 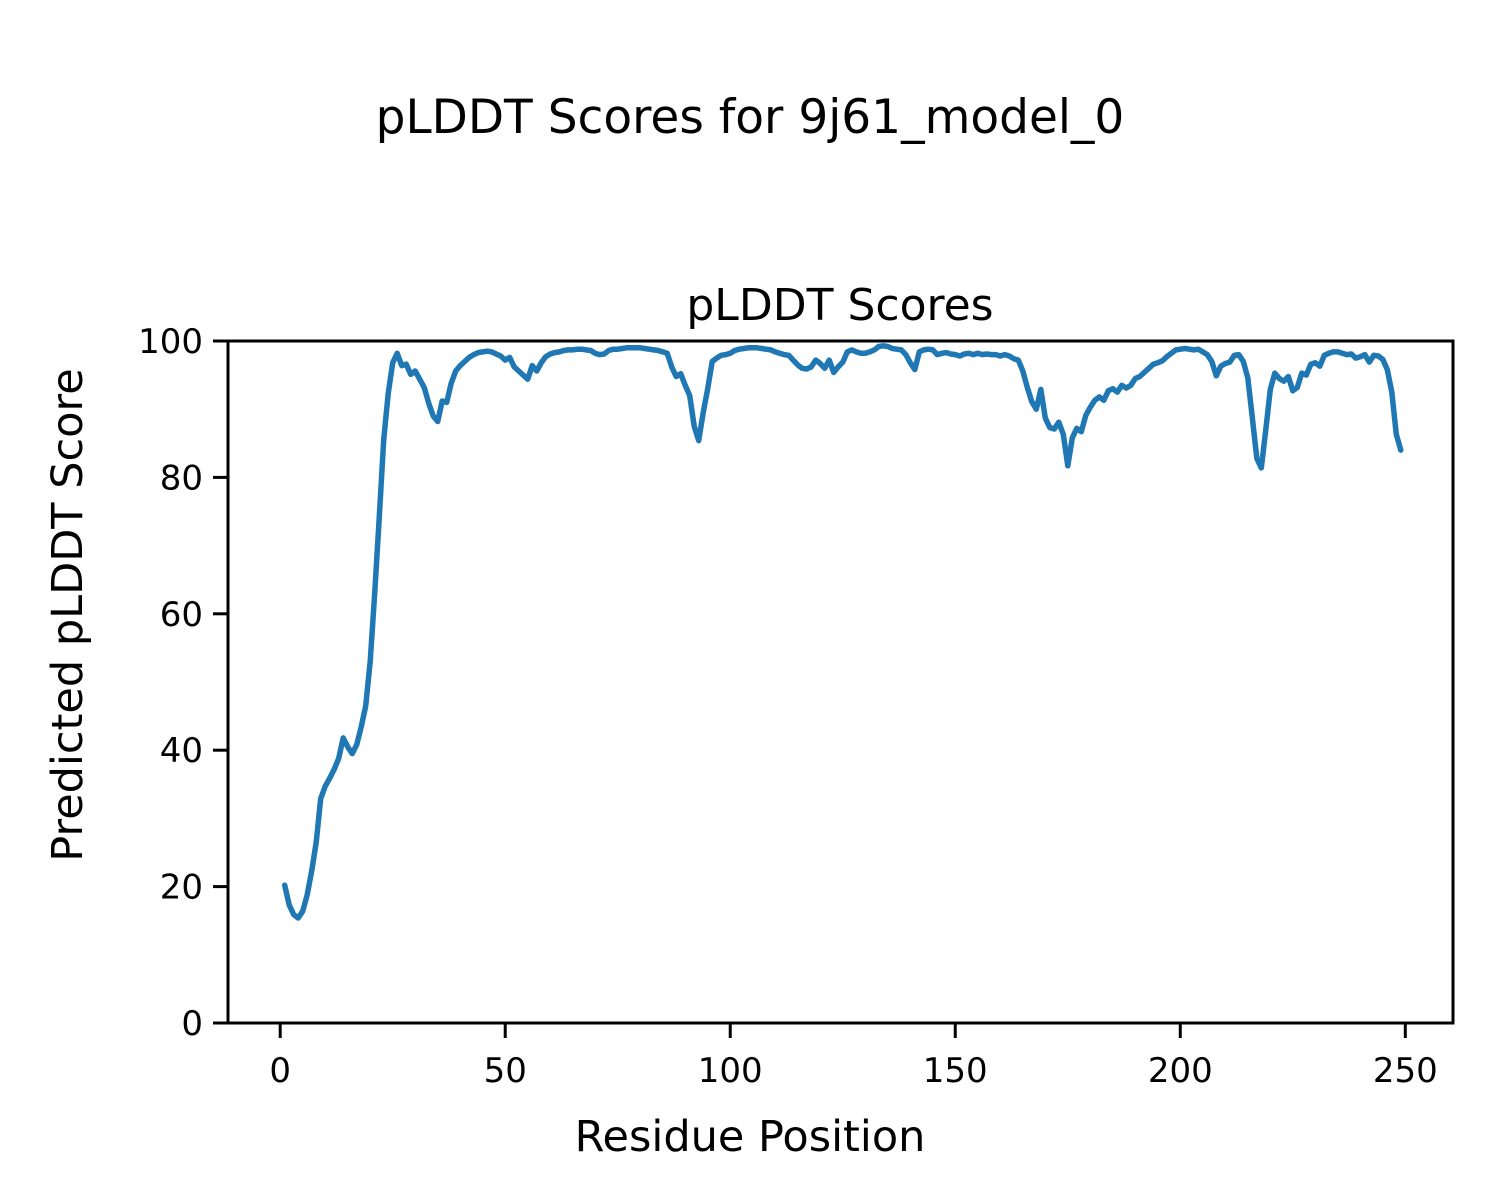 What do you see at coordinates (839, 305) in the screenshot?
I see `axes-title: pLDDT Scores` at bounding box center [839, 305].